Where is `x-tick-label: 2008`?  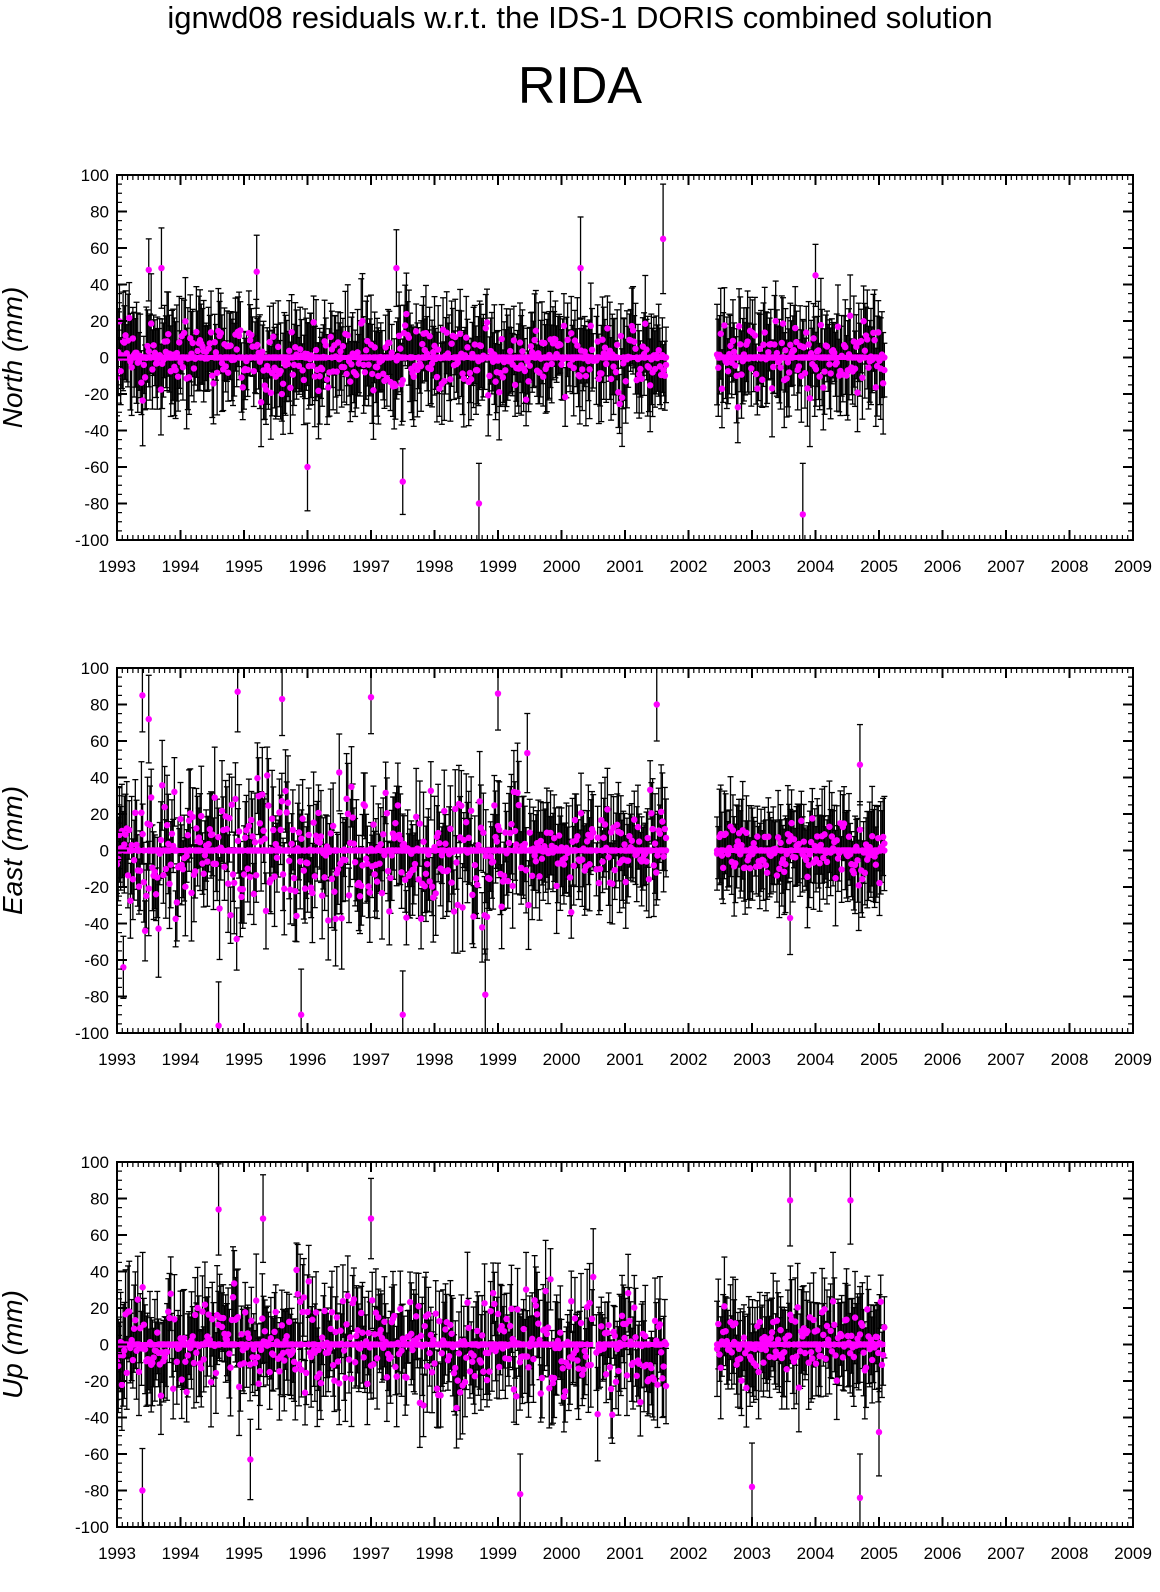
x-tick-label: 2008 is located at coordinates (1070, 566).